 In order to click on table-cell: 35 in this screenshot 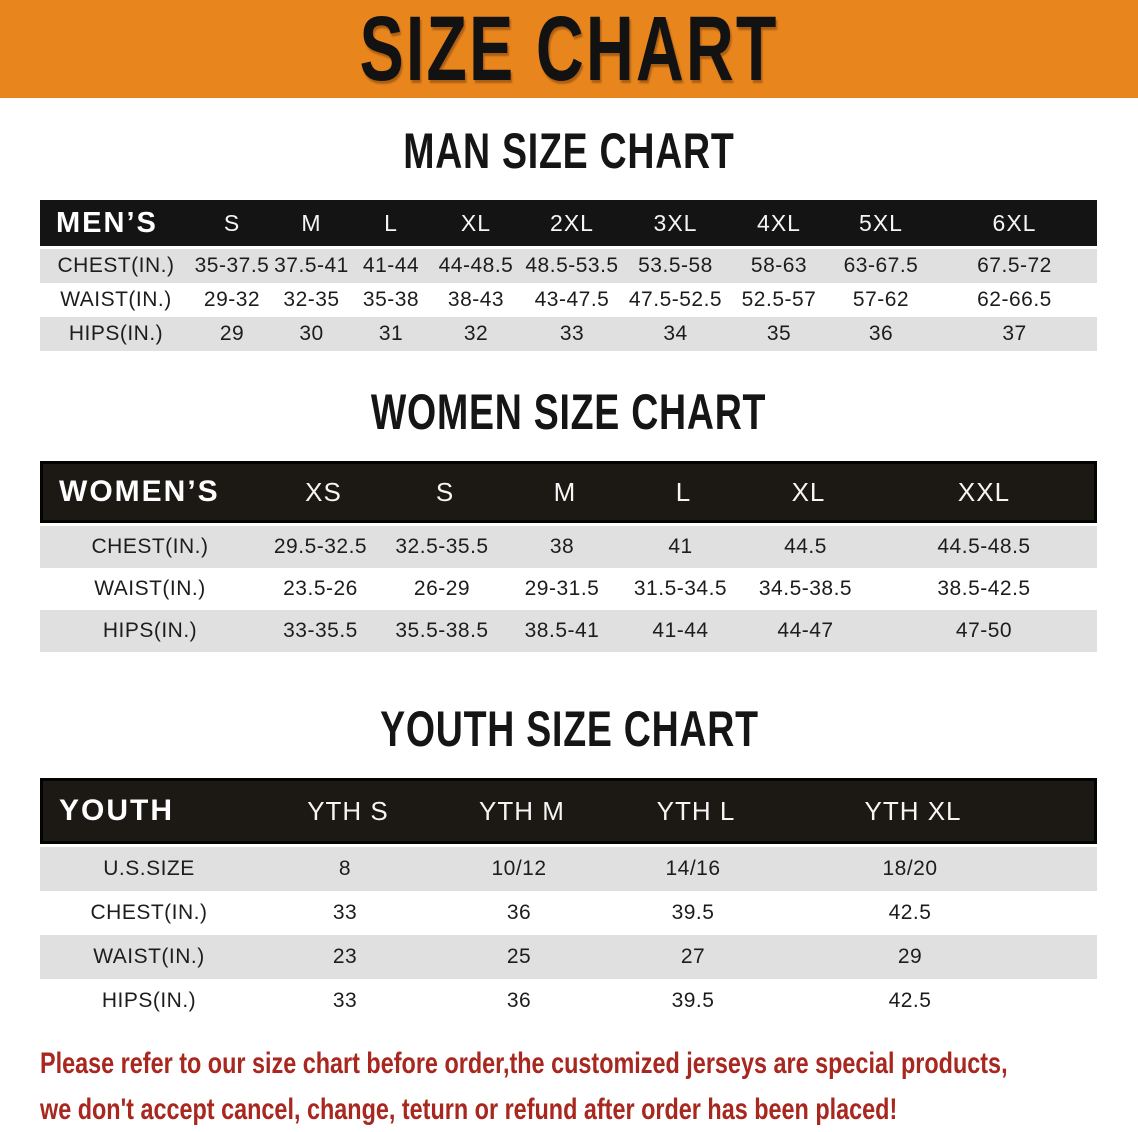, I will do `click(779, 333)`.